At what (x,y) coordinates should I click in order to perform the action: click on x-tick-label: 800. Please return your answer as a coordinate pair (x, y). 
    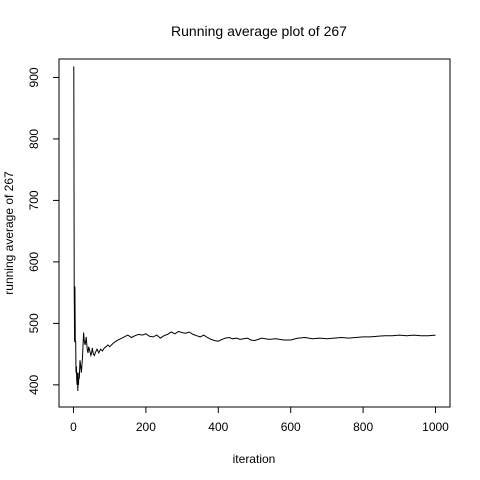
    Looking at the image, I should click on (363, 427).